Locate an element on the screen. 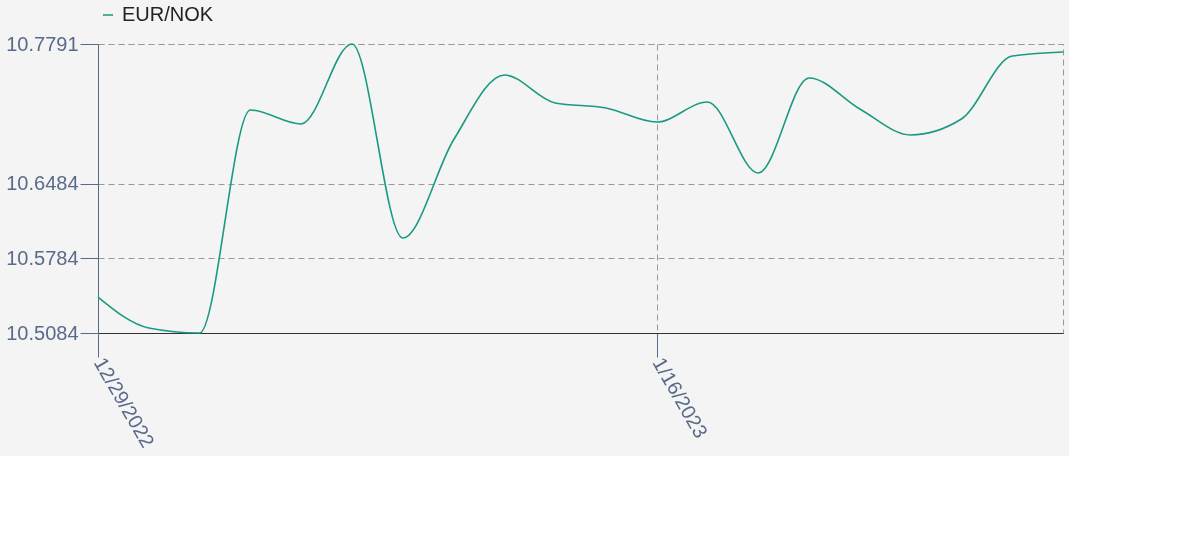 Image resolution: width=1200 pixels, height=550 pixels. y-tick-label: 10.5084 is located at coordinates (42, 332).